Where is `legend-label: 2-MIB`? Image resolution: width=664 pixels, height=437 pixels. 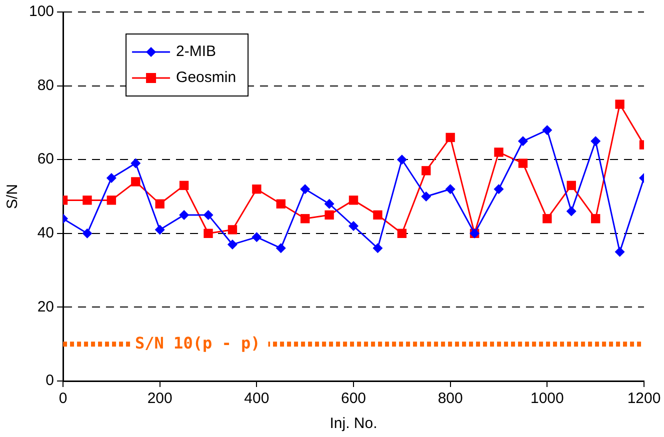
legend-label: 2-MIB is located at coordinates (196, 51).